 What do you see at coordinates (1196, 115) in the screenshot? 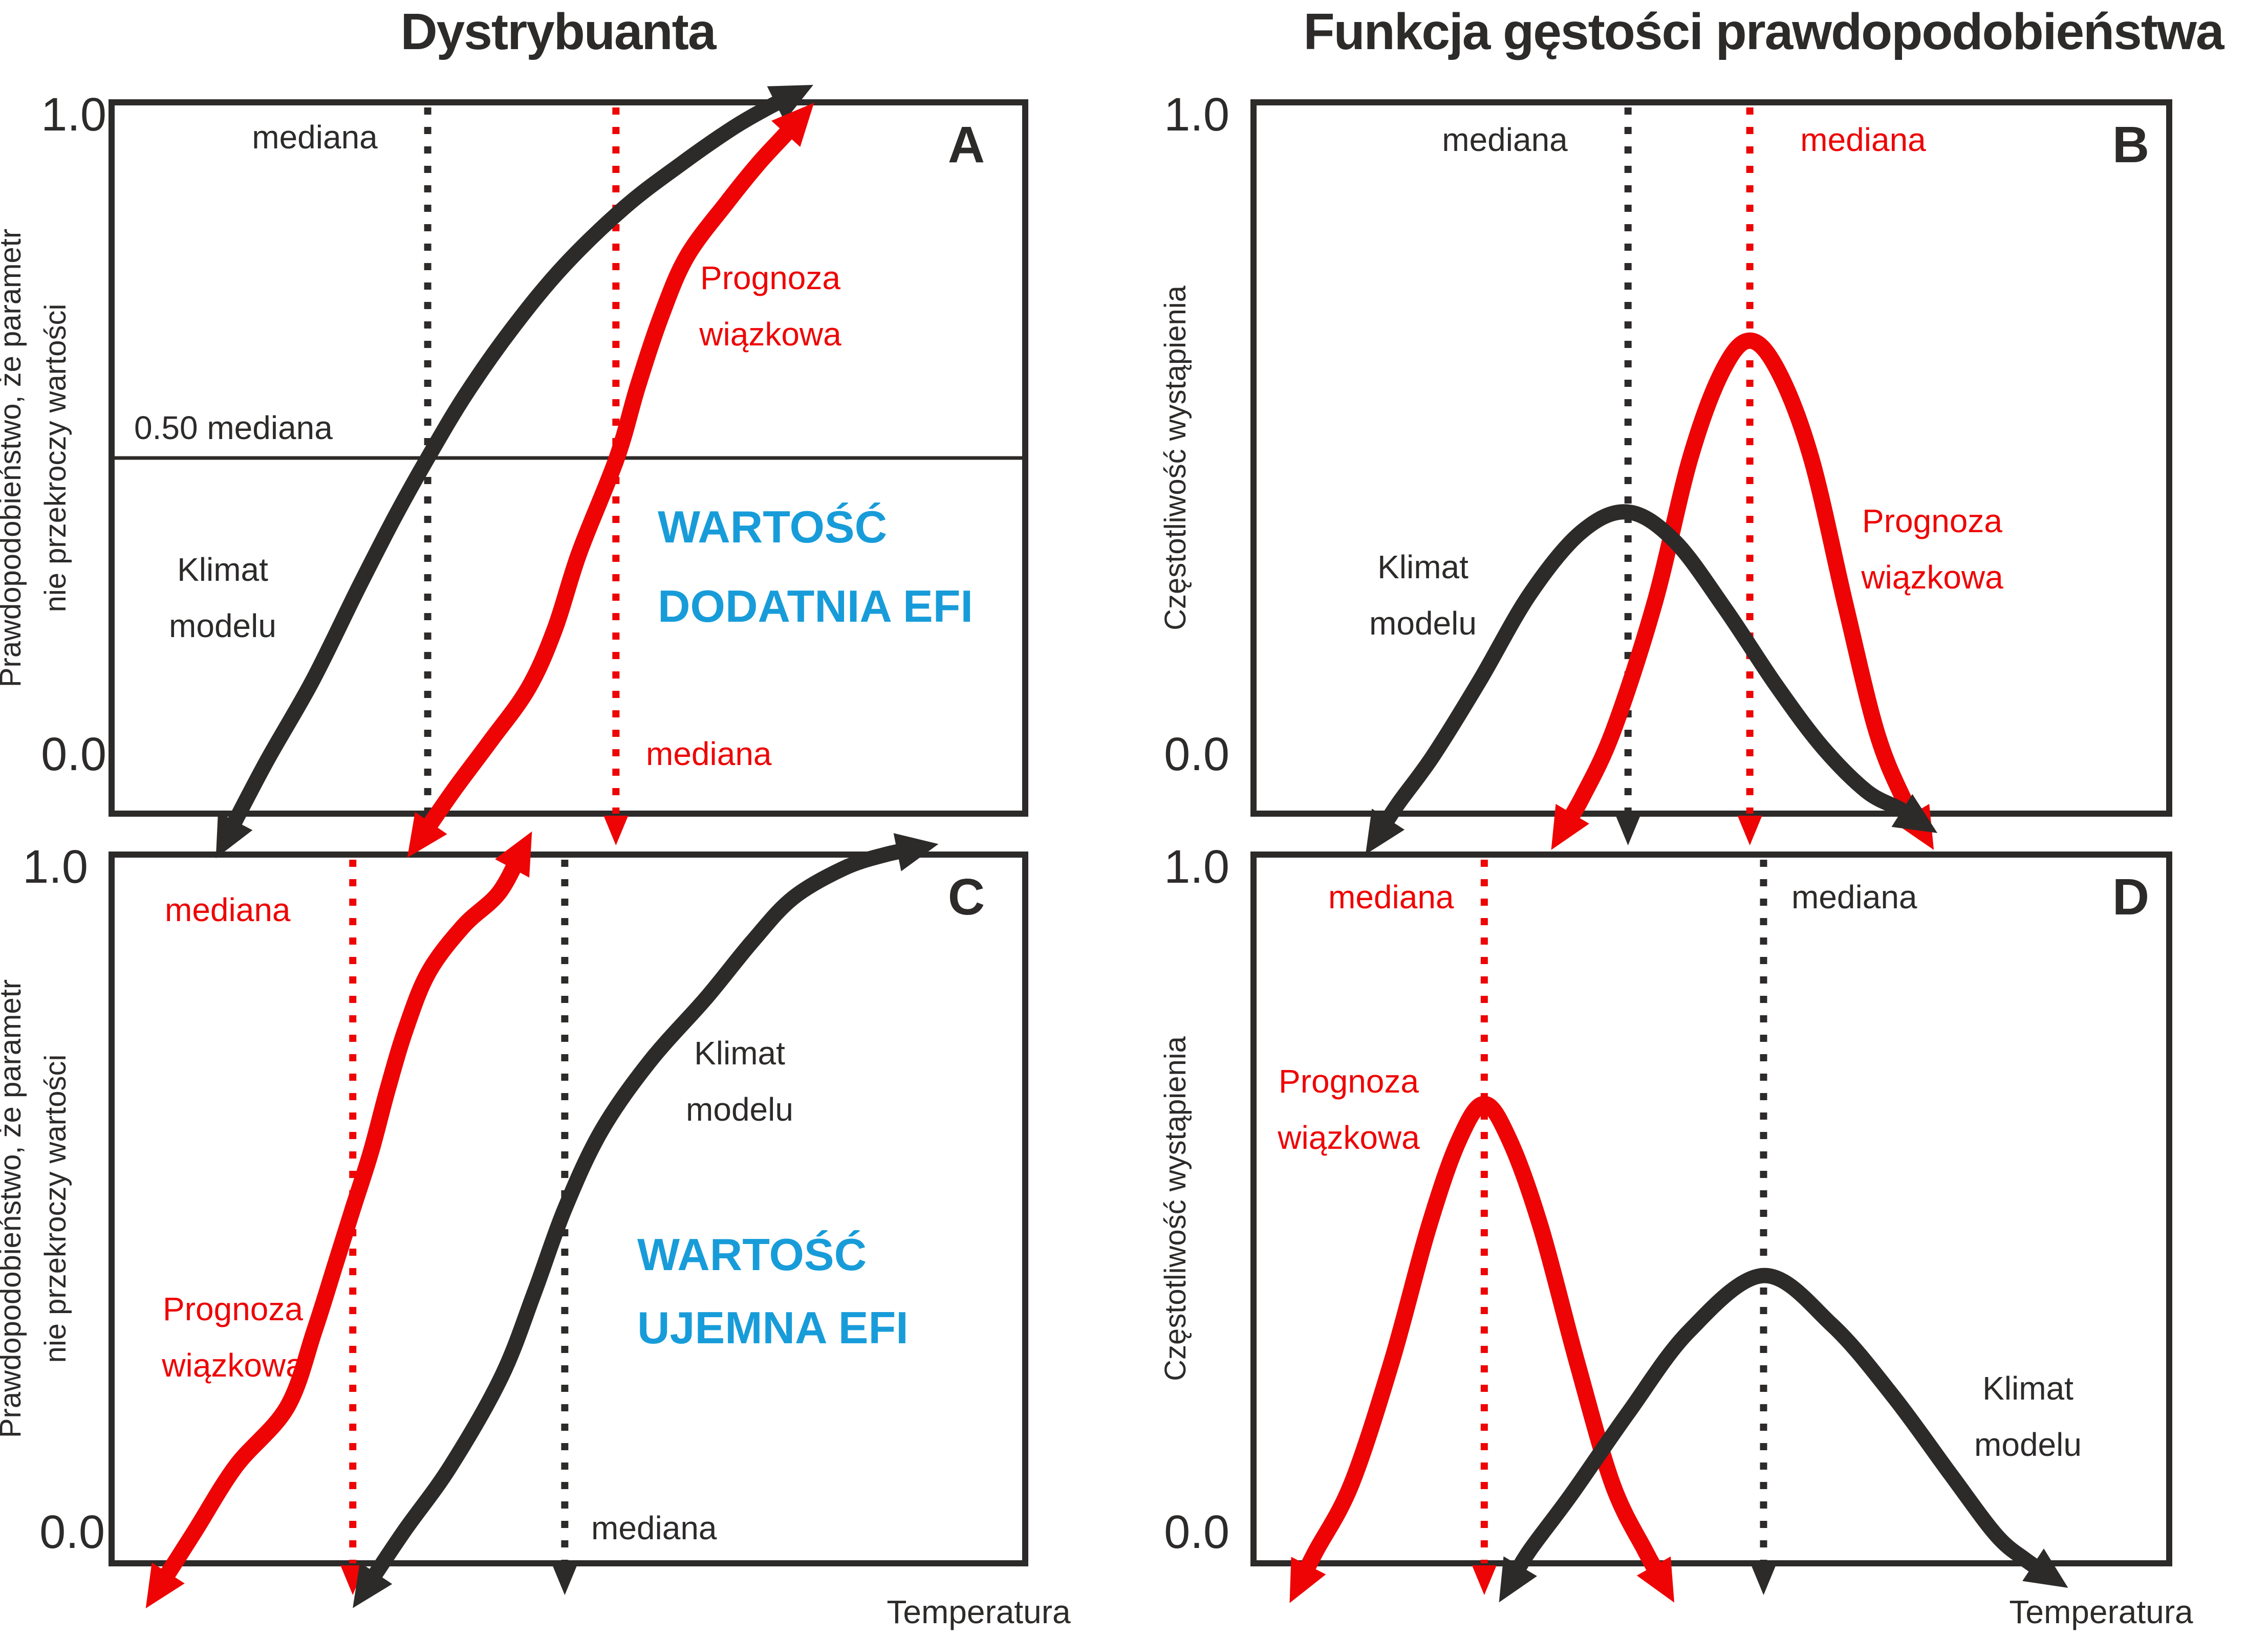
I see `panel-b-tick-top: 1.0` at bounding box center [1196, 115].